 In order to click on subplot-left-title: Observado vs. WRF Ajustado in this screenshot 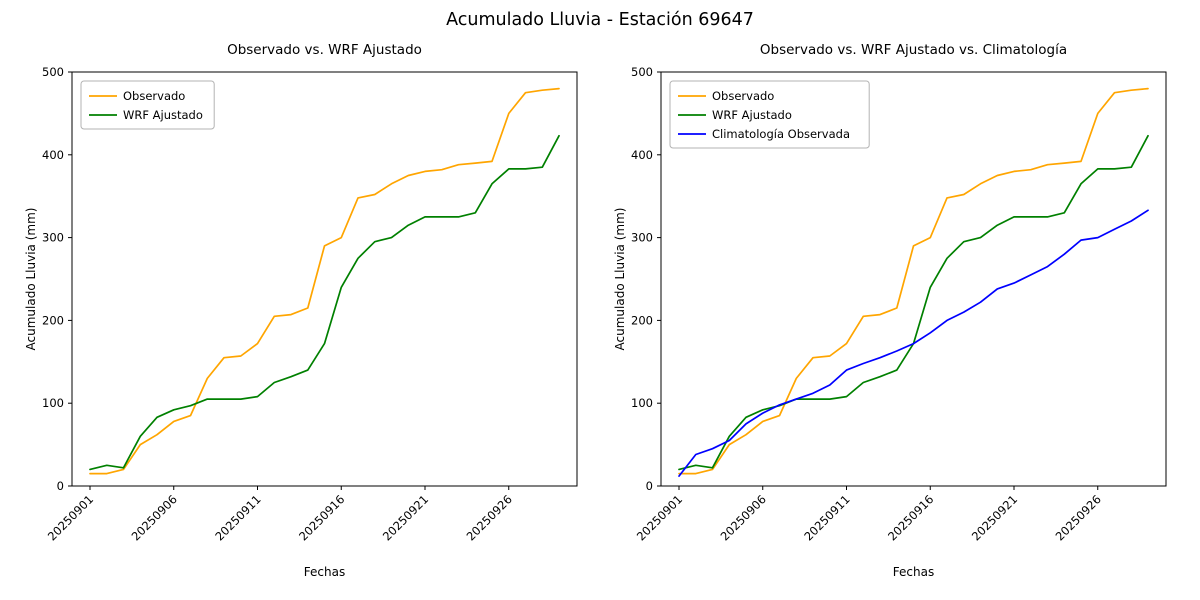, I will do `click(324, 50)`.